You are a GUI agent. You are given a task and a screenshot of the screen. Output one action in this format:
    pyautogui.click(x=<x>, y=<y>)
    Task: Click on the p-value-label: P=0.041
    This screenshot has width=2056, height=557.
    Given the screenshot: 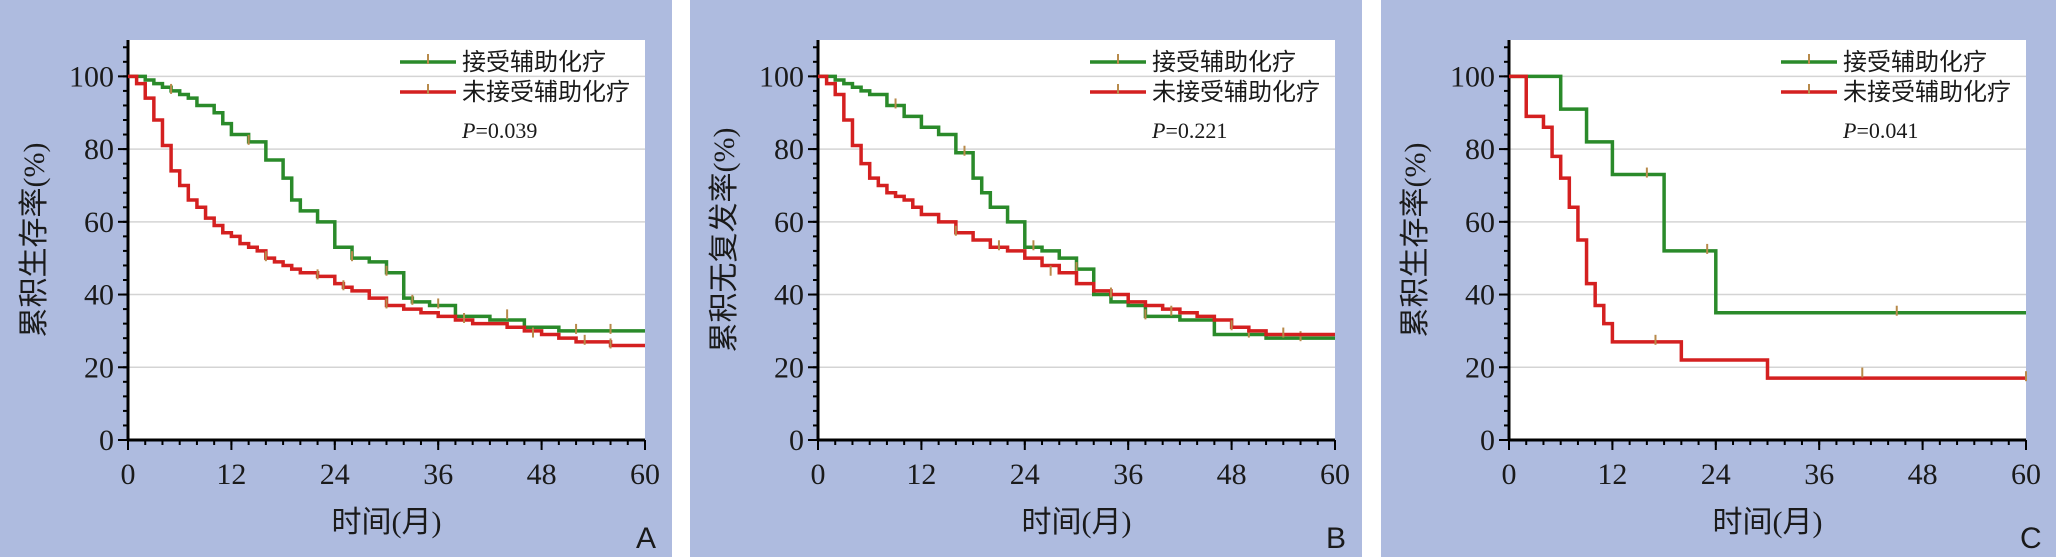 What is the action you would take?
    pyautogui.click(x=1880, y=130)
    